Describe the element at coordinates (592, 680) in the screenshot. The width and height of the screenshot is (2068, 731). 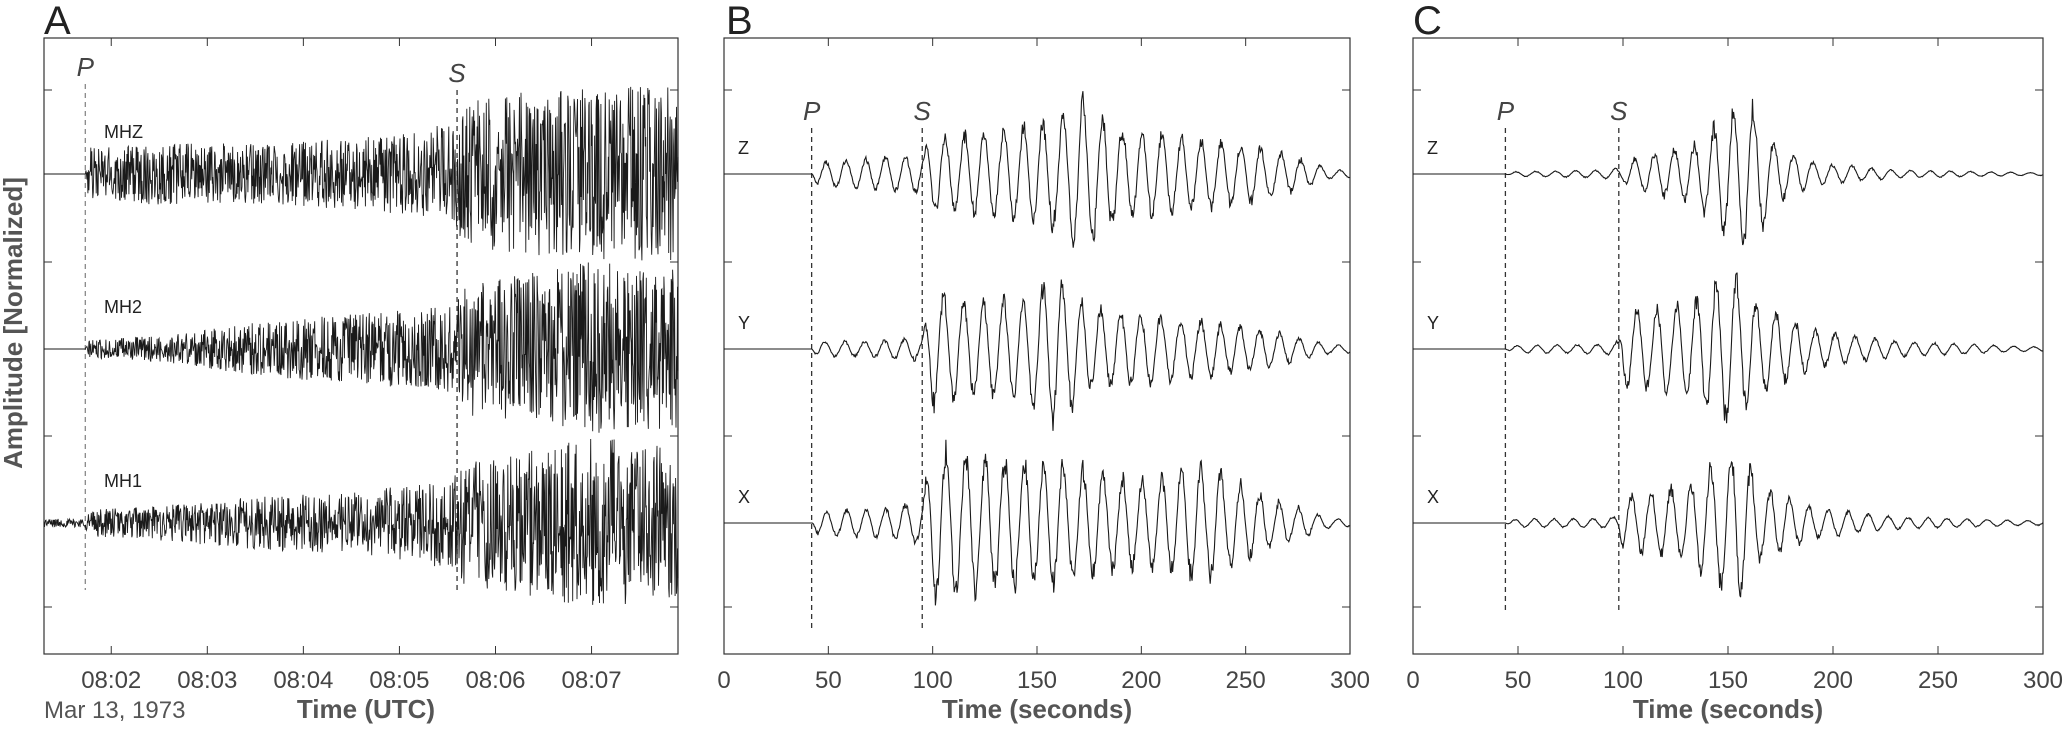
I see `x-tick-label: 08:07` at that location.